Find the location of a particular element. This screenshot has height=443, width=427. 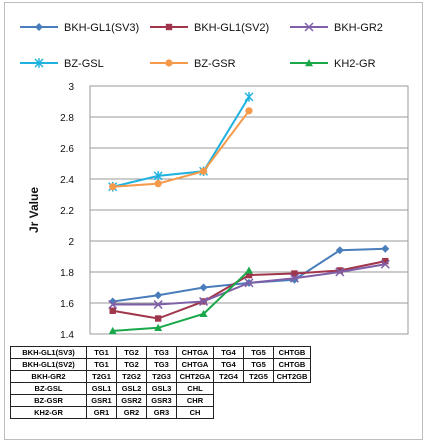

legend-label-1: BKH-GL1(SV3) is located at coordinates (101, 28).